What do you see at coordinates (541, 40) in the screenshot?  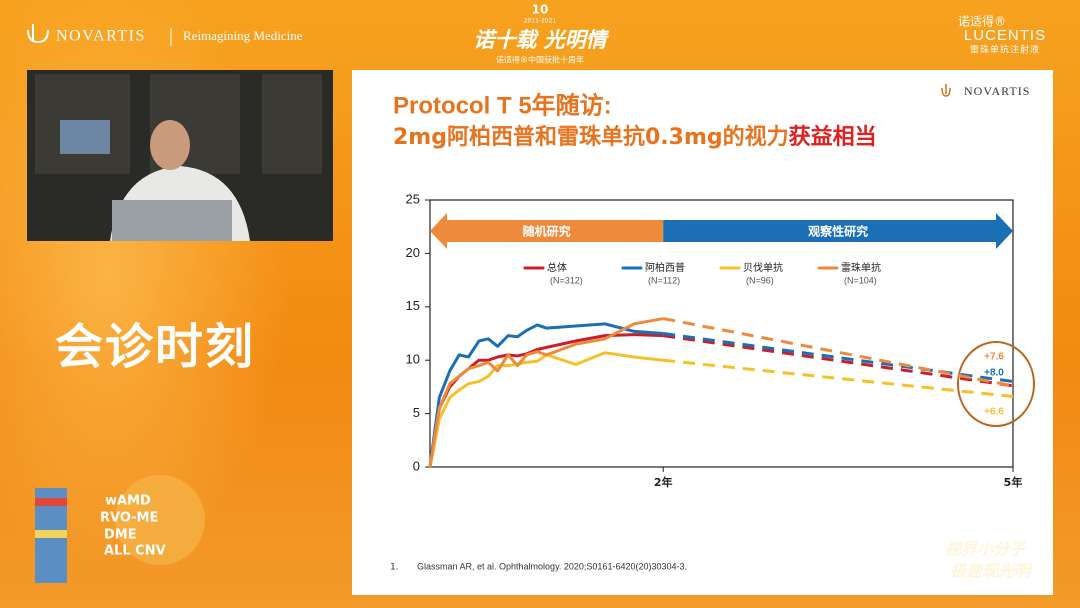 I see `event-title: 诺十载 光明情` at bounding box center [541, 40].